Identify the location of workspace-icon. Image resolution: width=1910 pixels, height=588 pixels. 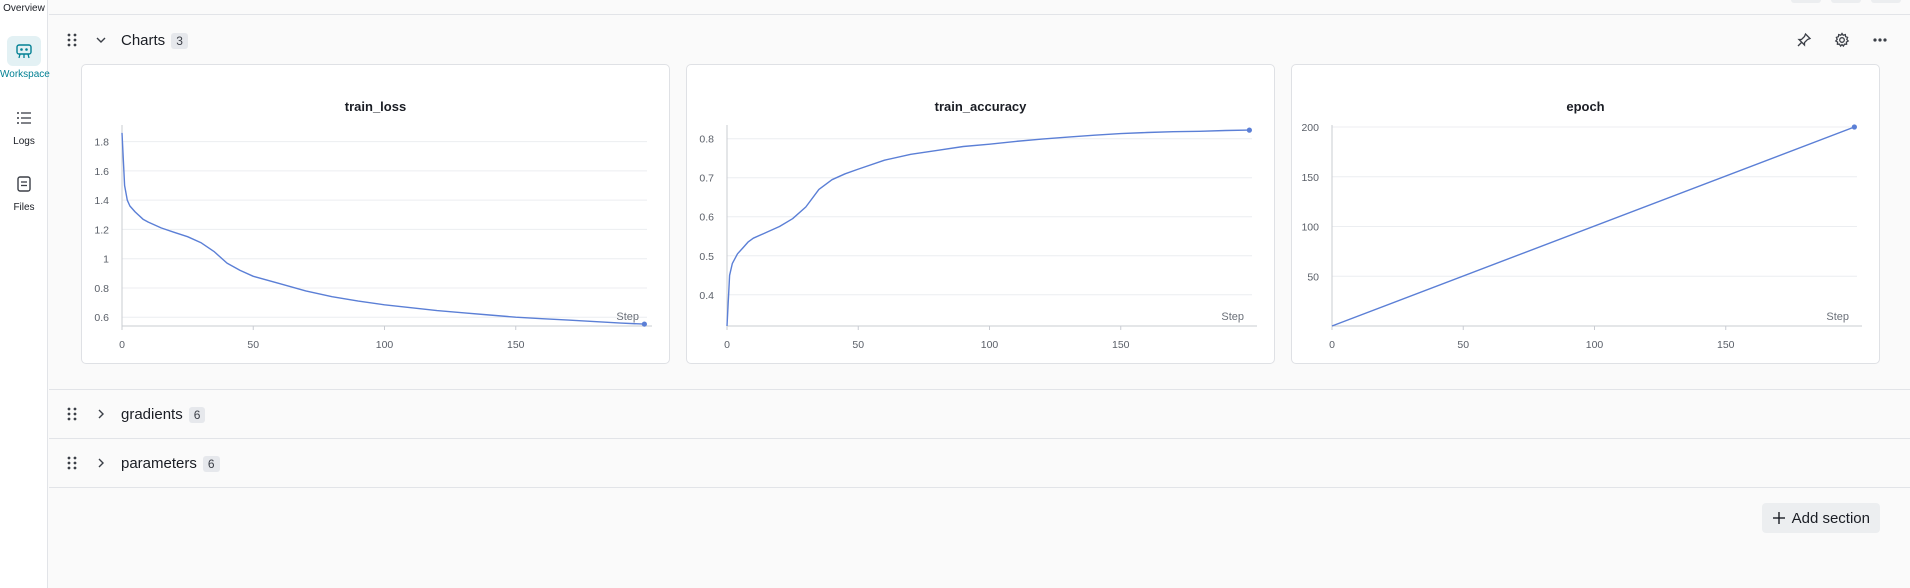
(24, 51).